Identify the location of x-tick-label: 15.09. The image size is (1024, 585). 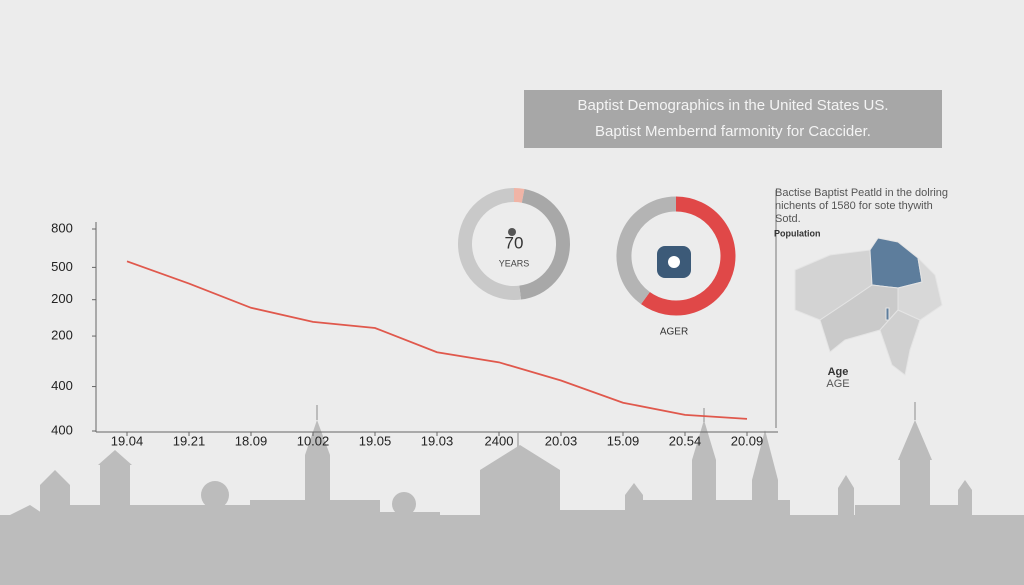
(623, 440).